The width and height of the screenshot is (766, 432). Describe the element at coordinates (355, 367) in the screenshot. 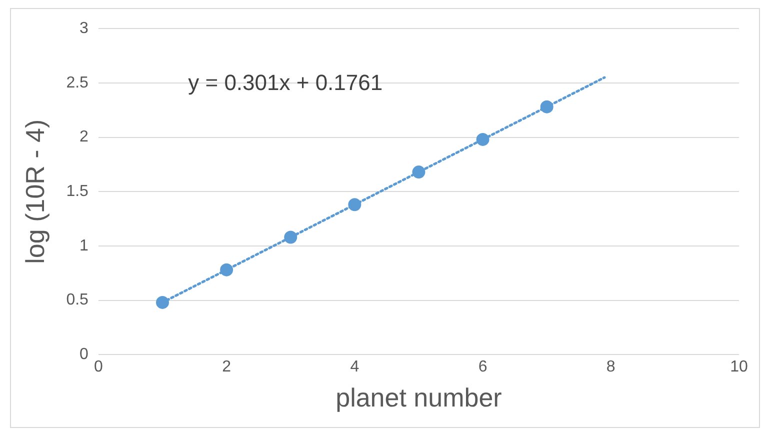

I see `x-tick-label: 4` at that location.